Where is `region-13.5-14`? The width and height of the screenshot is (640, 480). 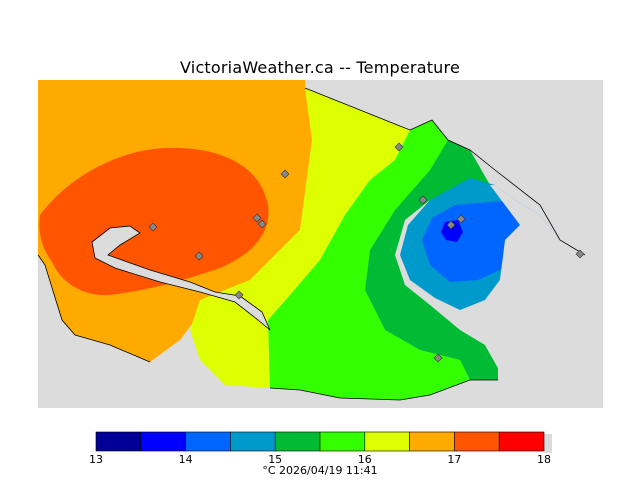
region-13.5-14 is located at coordinates (452, 231).